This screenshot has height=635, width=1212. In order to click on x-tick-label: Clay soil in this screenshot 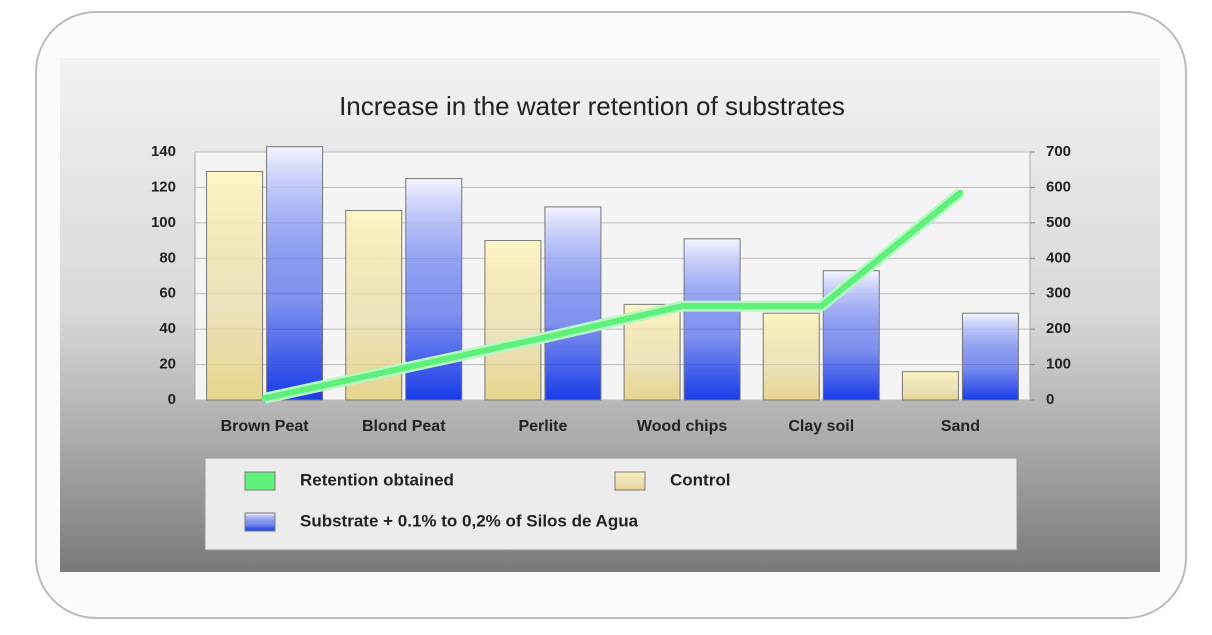, I will do `click(821, 426)`.